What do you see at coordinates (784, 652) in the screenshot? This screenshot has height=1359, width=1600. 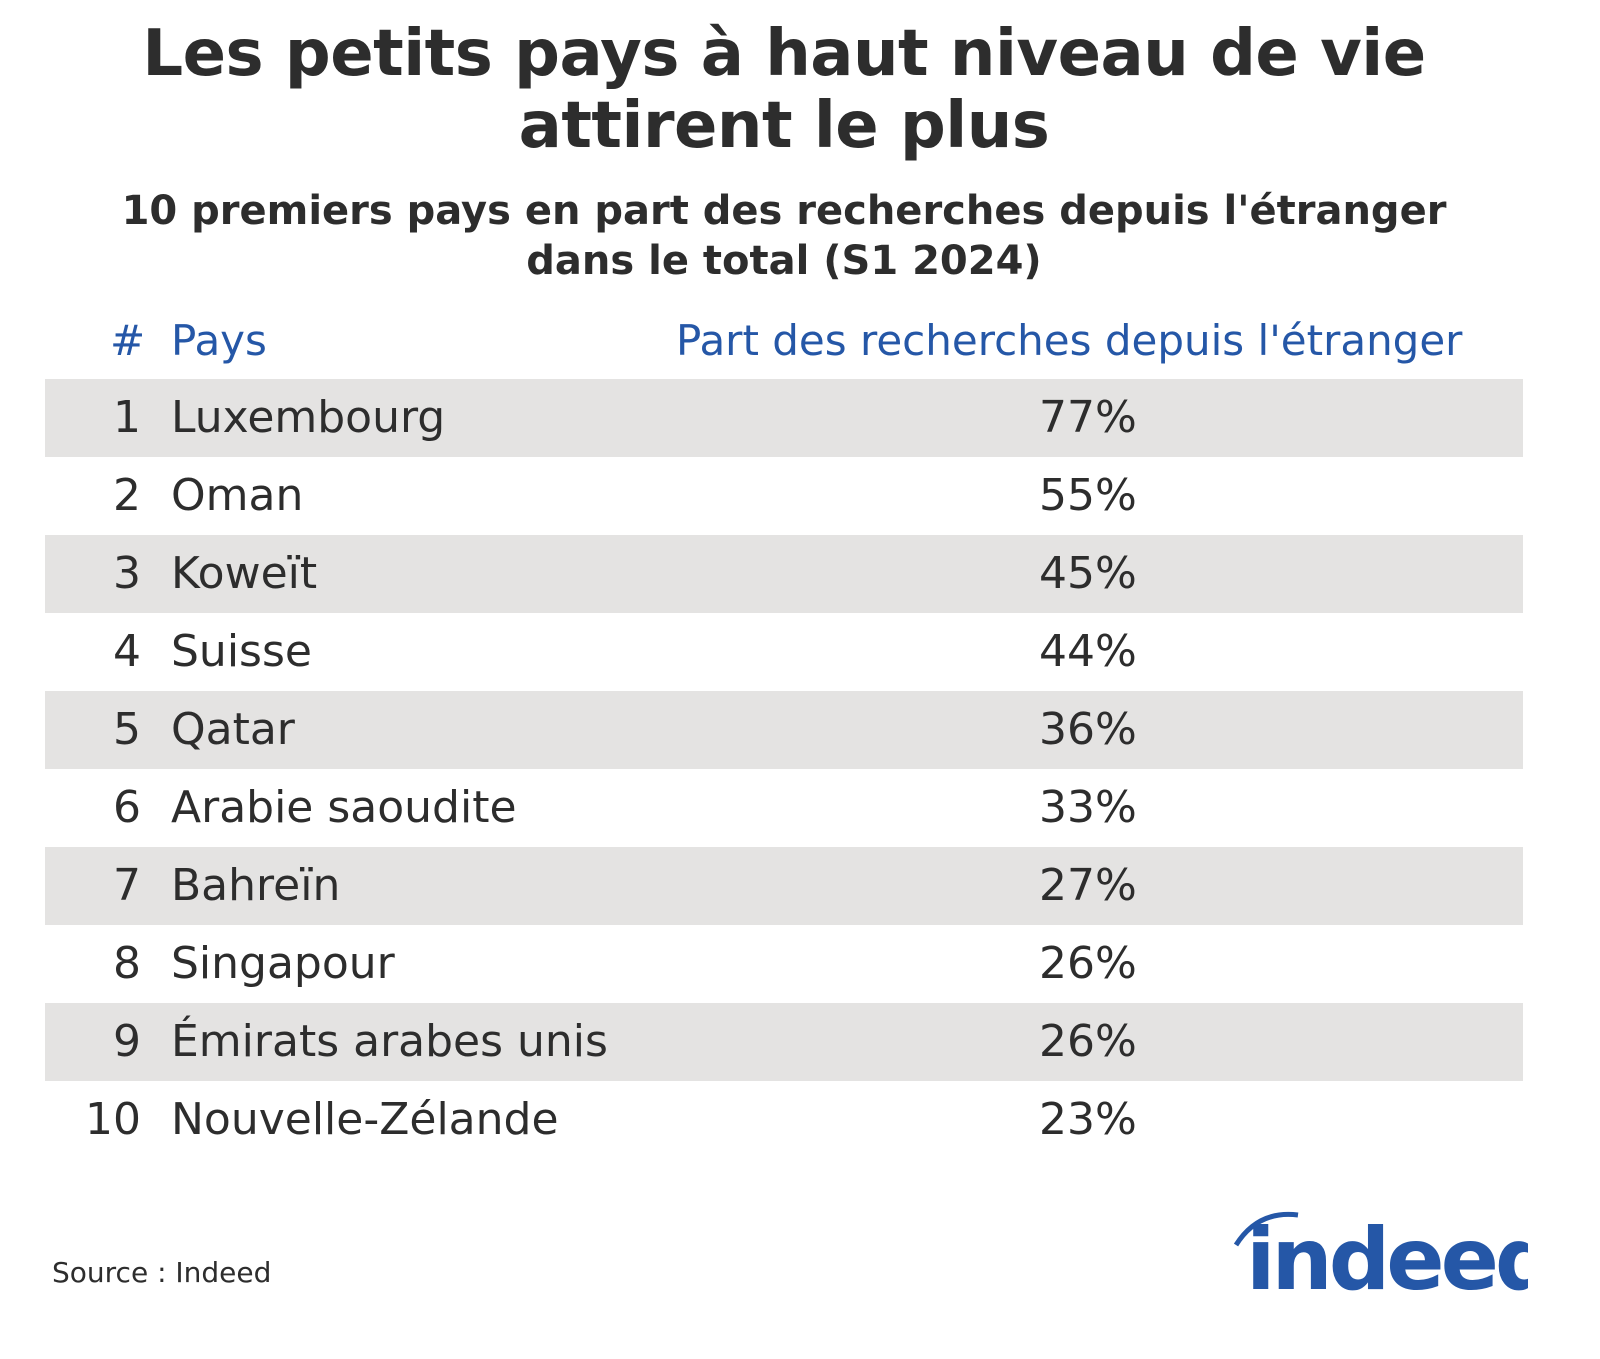 I see `table-row: 4 Suisse 44%` at bounding box center [784, 652].